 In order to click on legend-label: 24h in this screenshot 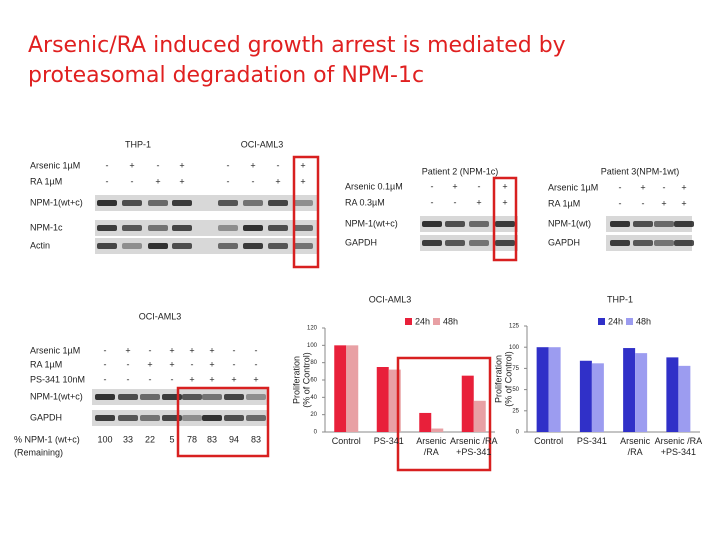, I will do `click(422, 321)`.